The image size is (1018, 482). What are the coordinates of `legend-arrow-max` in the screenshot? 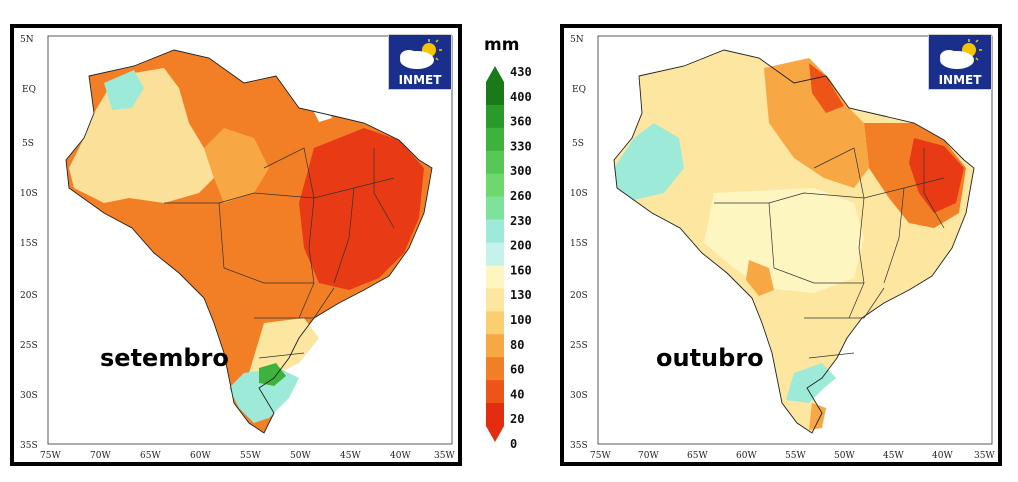 It's located at (495, 74).